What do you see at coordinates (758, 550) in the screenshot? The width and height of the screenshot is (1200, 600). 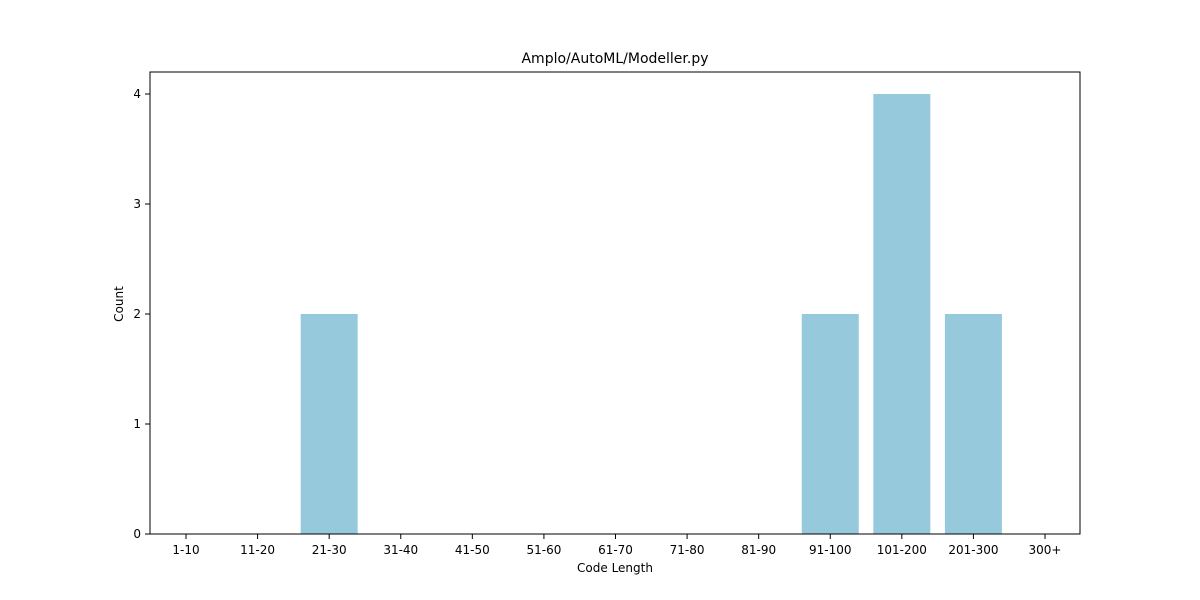 I see `x-tick-label: 81-90` at bounding box center [758, 550].